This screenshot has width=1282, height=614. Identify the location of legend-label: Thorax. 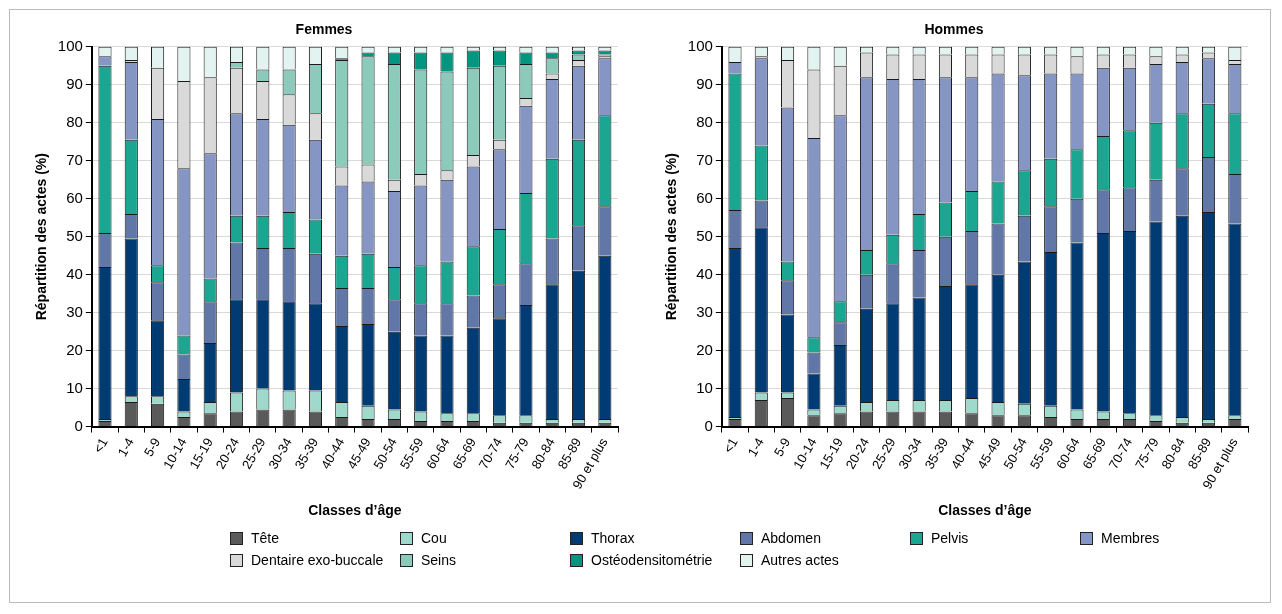
(613, 538).